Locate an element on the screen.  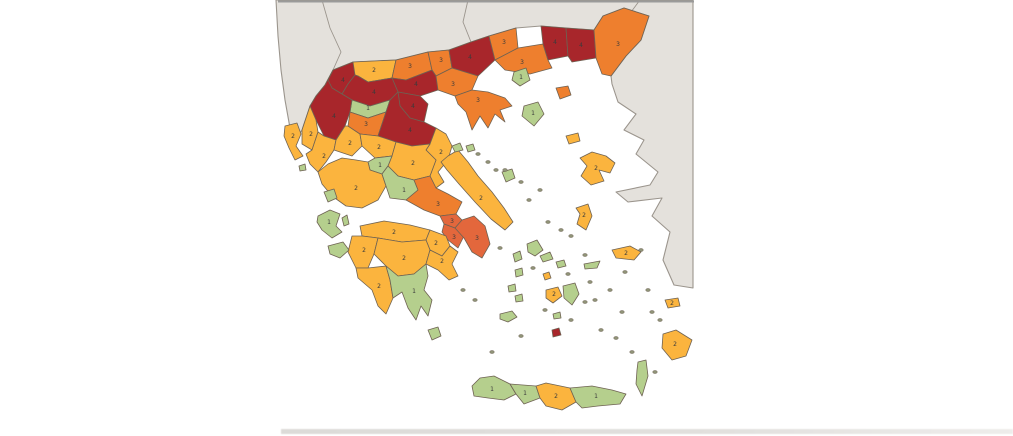
region-karpathos is located at coordinates (642, 378).